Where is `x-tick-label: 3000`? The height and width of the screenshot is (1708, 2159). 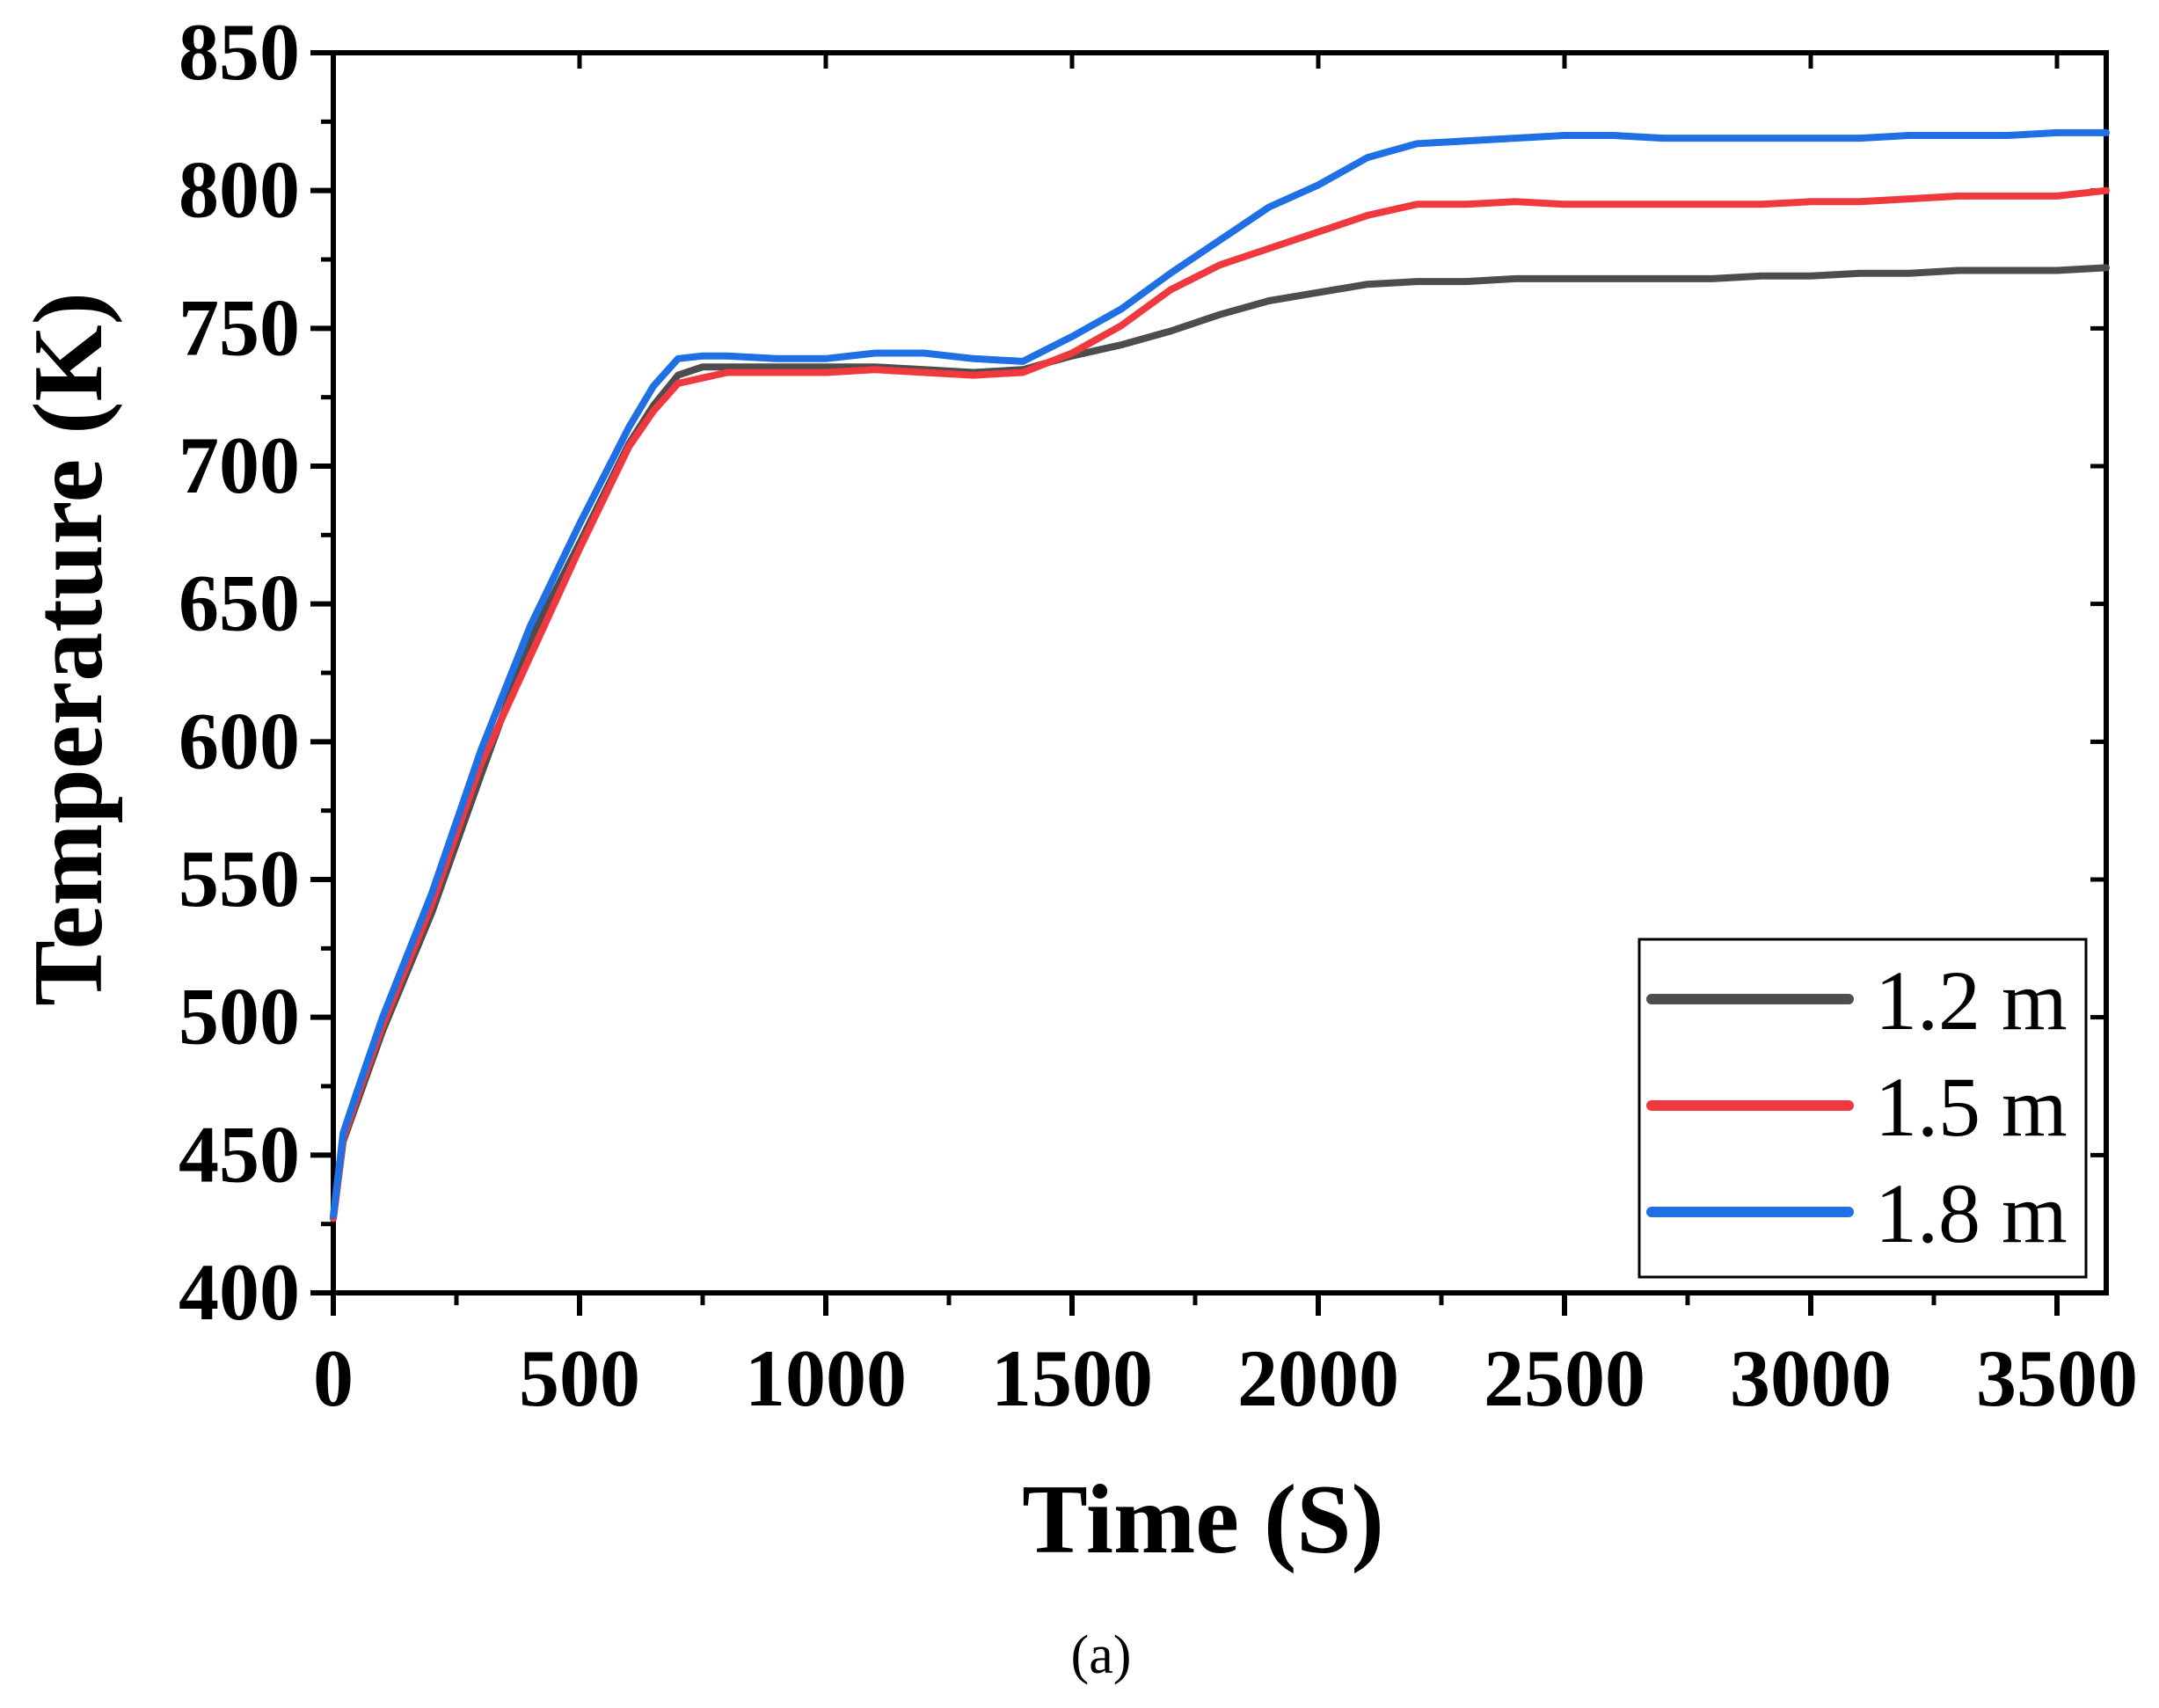
x-tick-label: 3000 is located at coordinates (1811, 1378).